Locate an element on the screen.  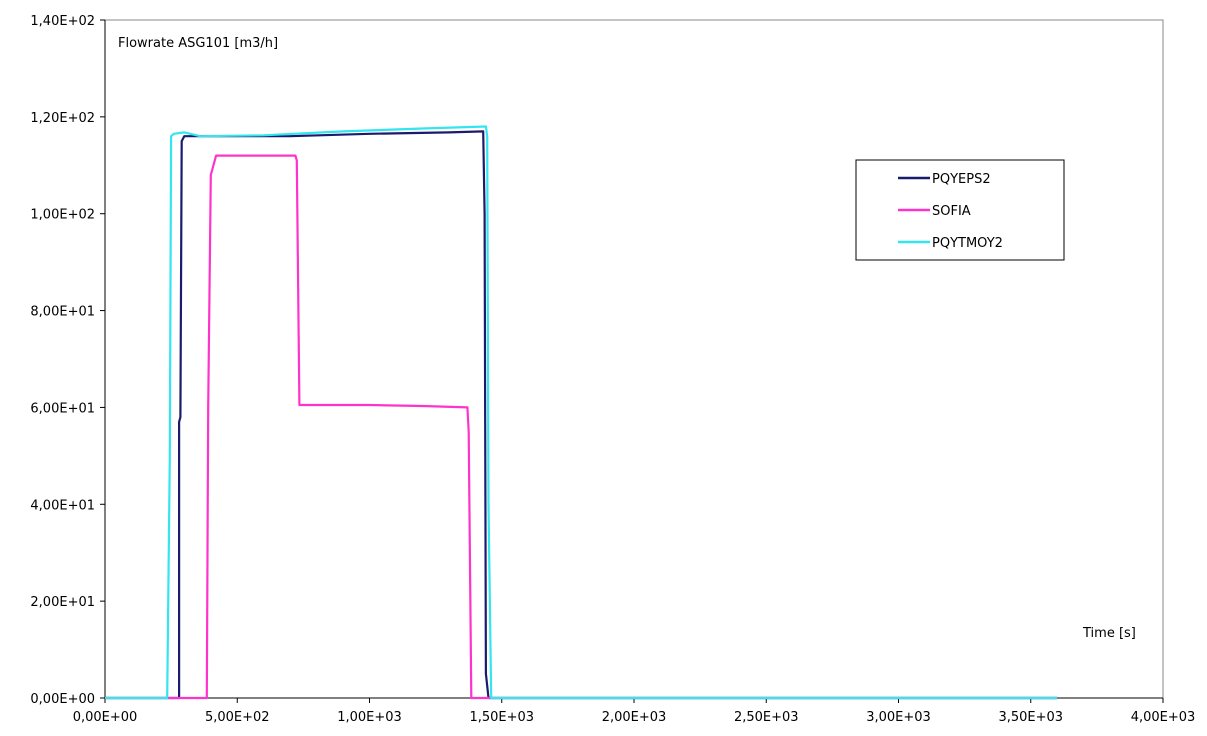
y-tick-label: 1,40E+02 is located at coordinates (62, 21).